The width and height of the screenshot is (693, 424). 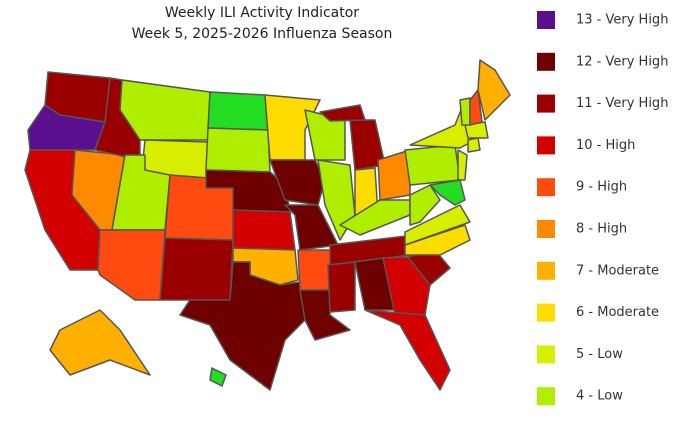 I want to click on legend-label: 9 - High, so click(x=601, y=187).